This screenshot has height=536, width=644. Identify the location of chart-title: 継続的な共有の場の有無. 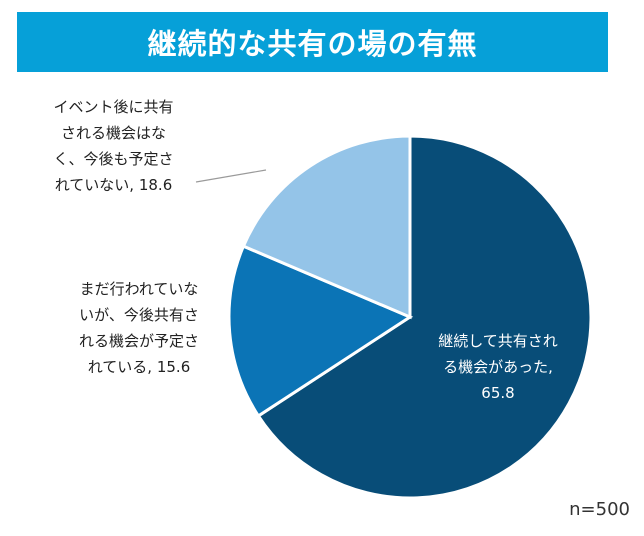
(312, 44).